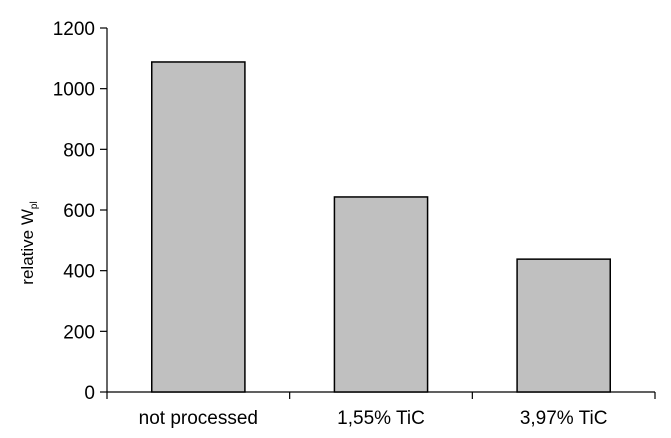 This screenshot has width=671, height=438. Describe the element at coordinates (381, 418) in the screenshot. I see `x-category-label: 1,55% TiC` at that location.